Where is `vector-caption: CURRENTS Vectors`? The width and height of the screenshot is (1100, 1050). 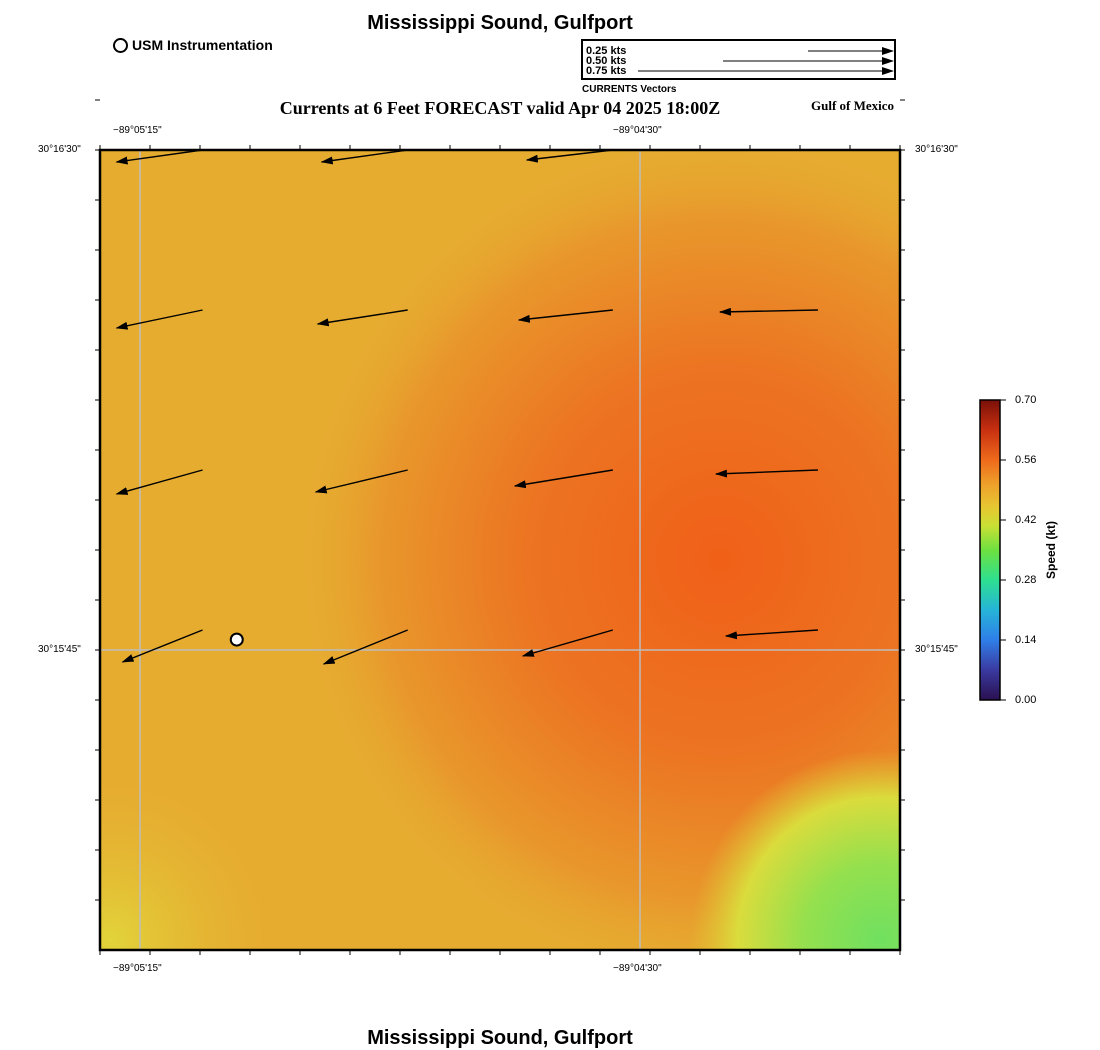
vector-caption: CURRENTS Vectors is located at coordinates (629, 89).